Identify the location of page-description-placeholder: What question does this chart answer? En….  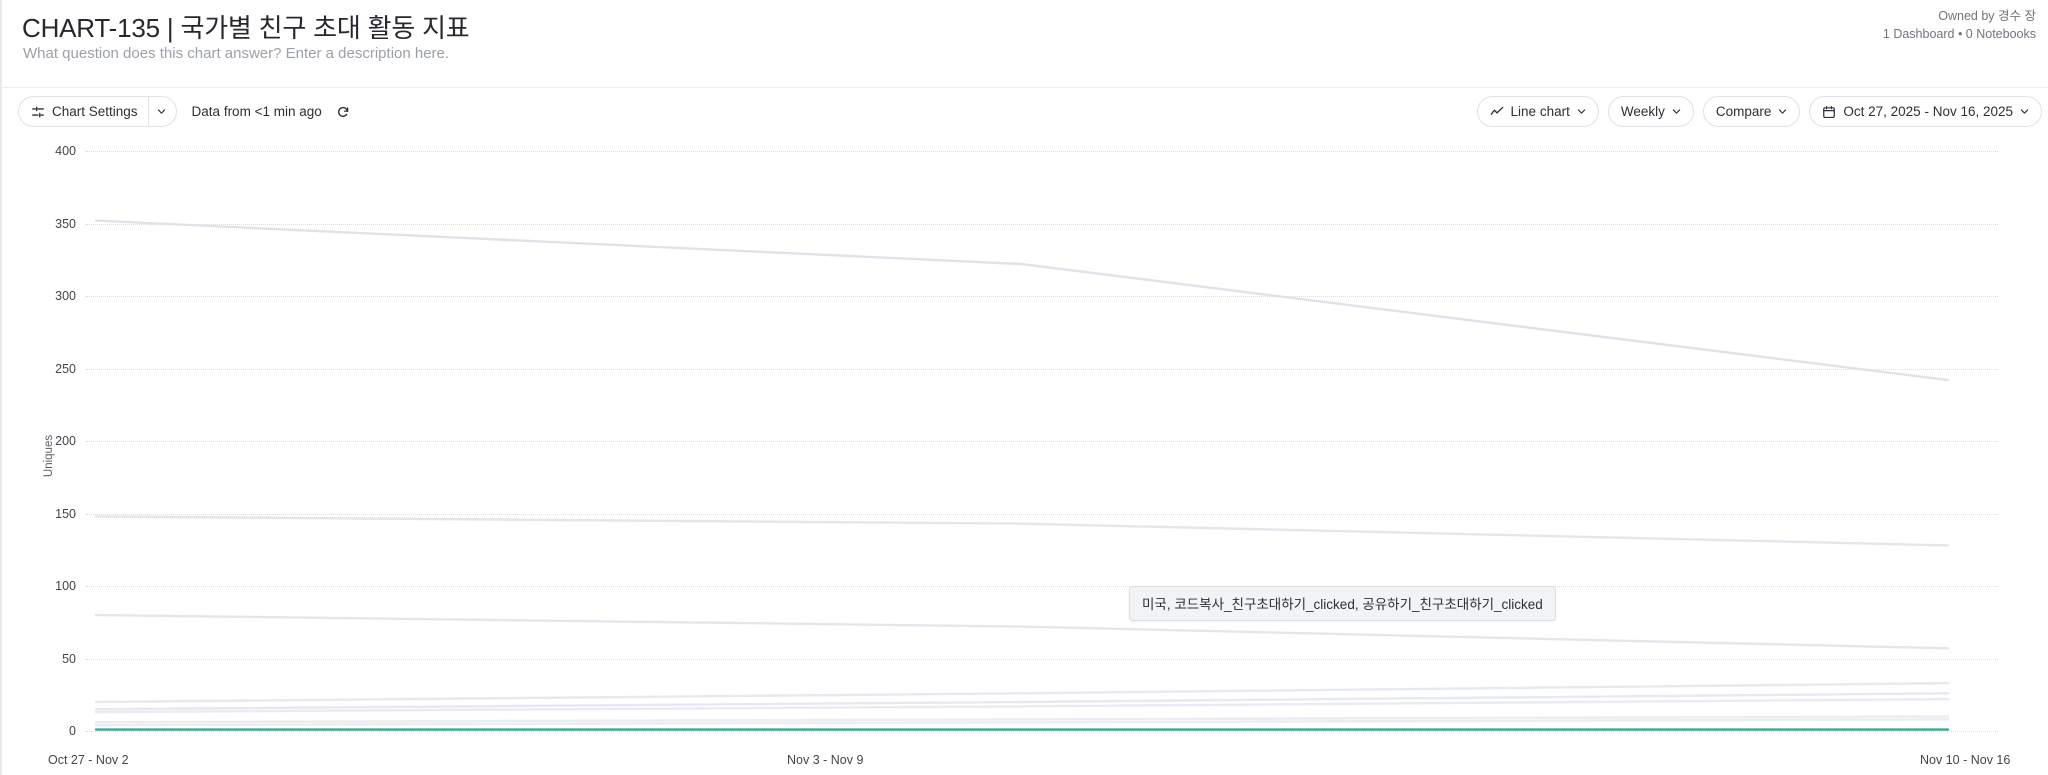
(236, 53).